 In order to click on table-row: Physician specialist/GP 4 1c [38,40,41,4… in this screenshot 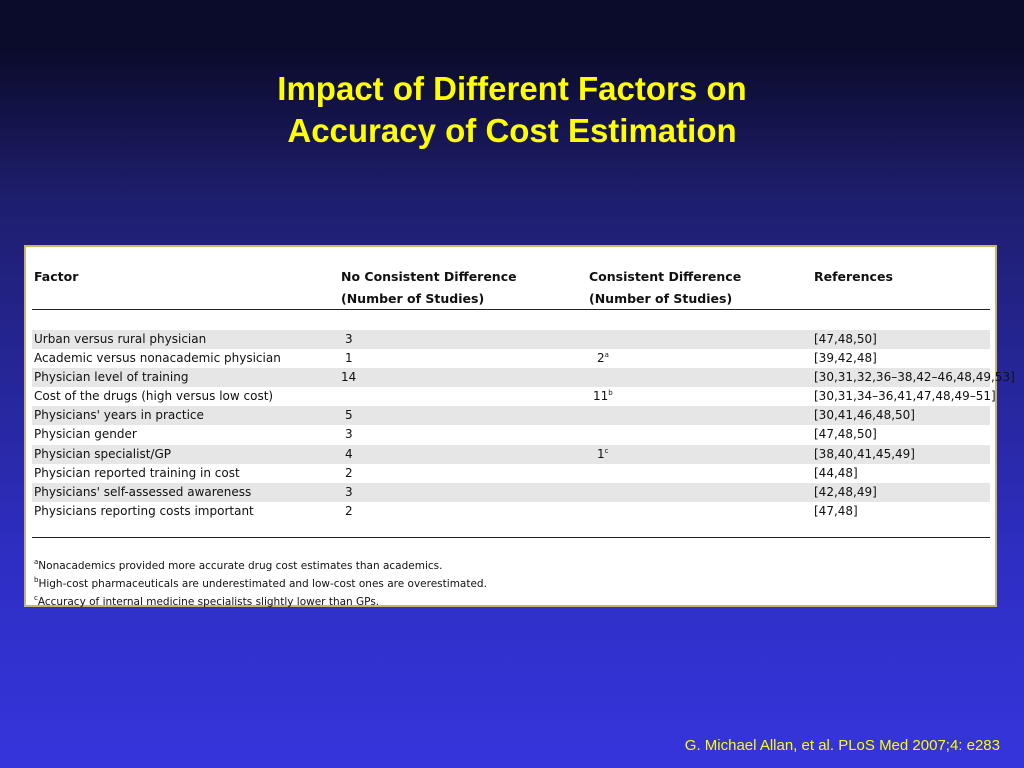, I will do `click(511, 454)`.